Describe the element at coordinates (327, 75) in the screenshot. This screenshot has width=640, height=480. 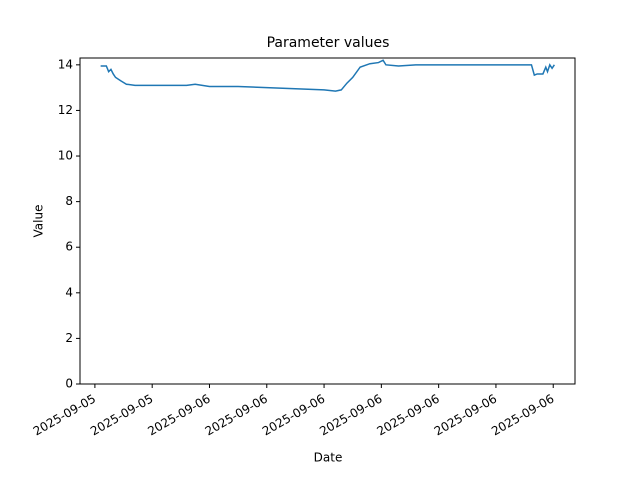
I see `data-line` at that location.